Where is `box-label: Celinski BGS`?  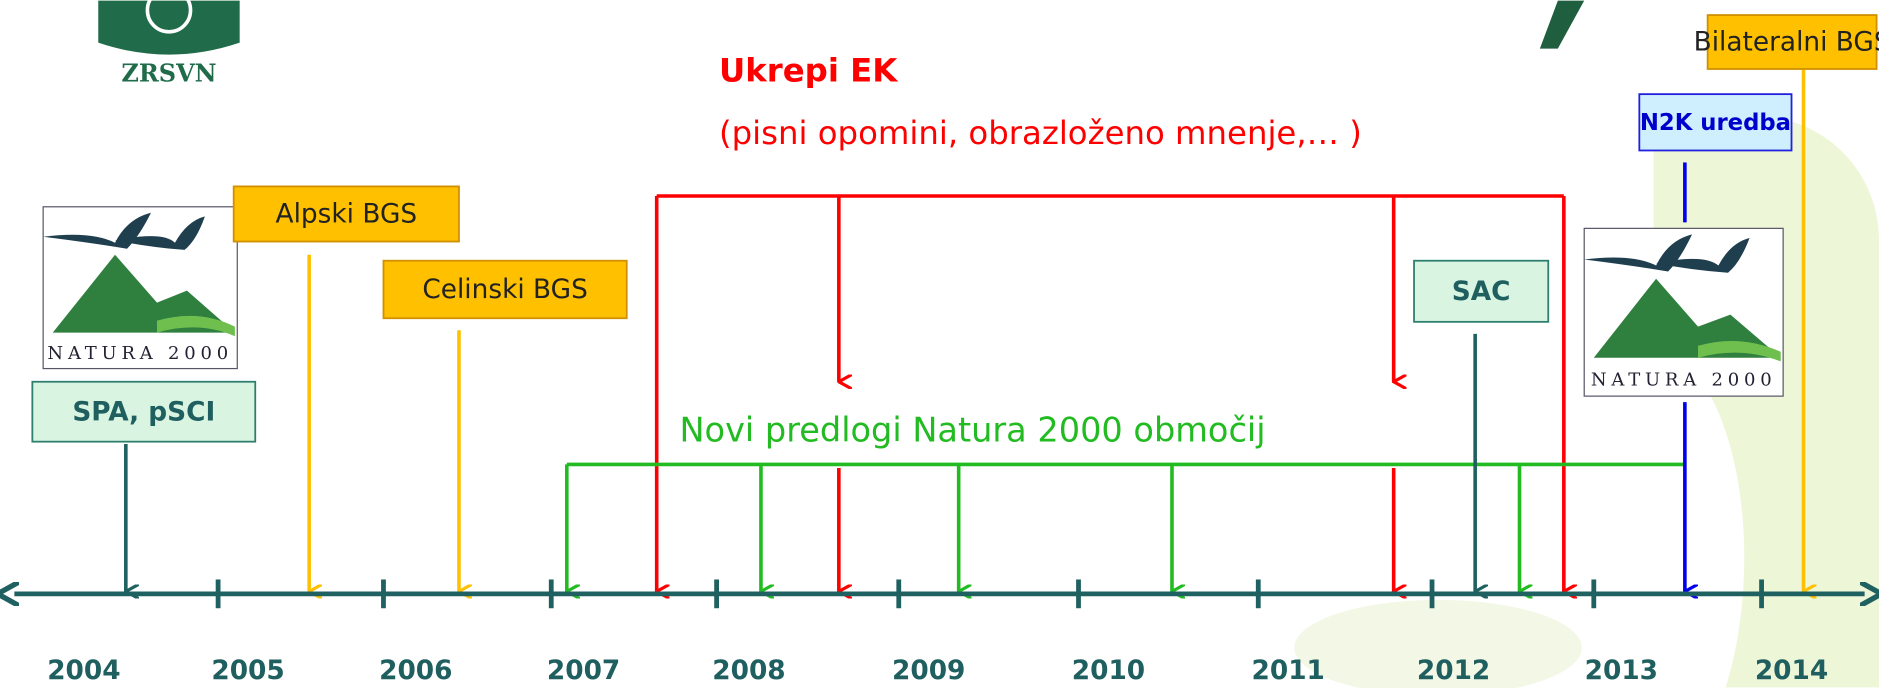 box-label: Celinski BGS is located at coordinates (504, 290).